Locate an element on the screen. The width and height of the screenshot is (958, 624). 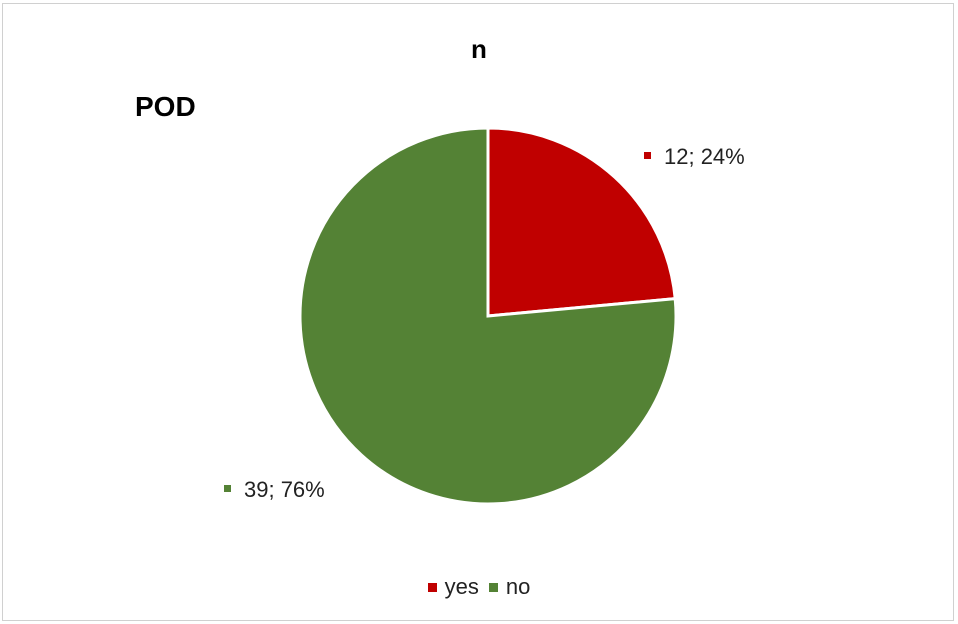
legend-swatch-yes is located at coordinates (432, 587).